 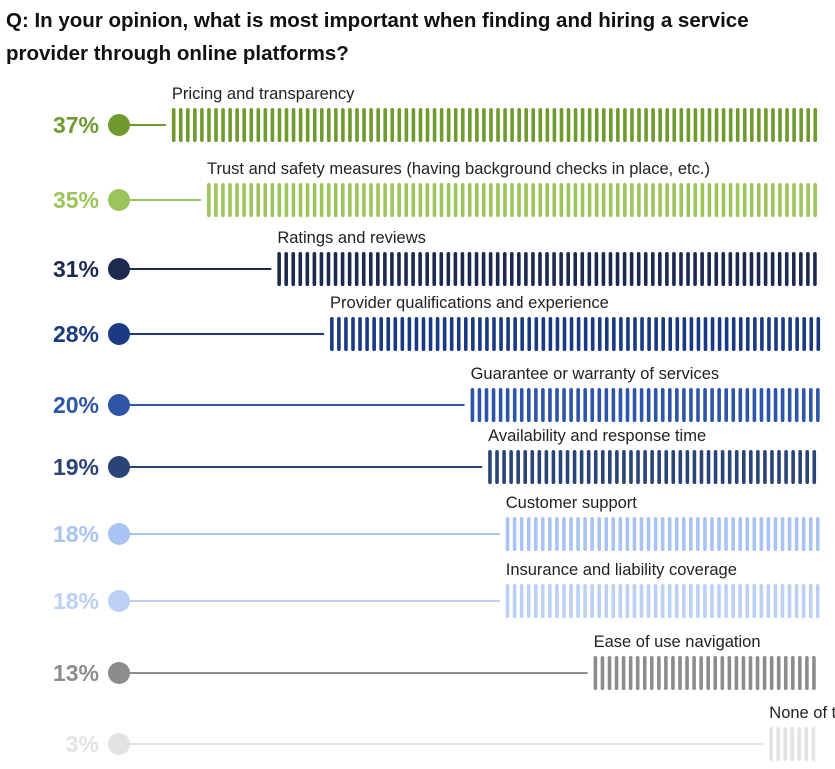 What do you see at coordinates (597, 436) in the screenshot?
I see `category-label: Availability and response time` at bounding box center [597, 436].